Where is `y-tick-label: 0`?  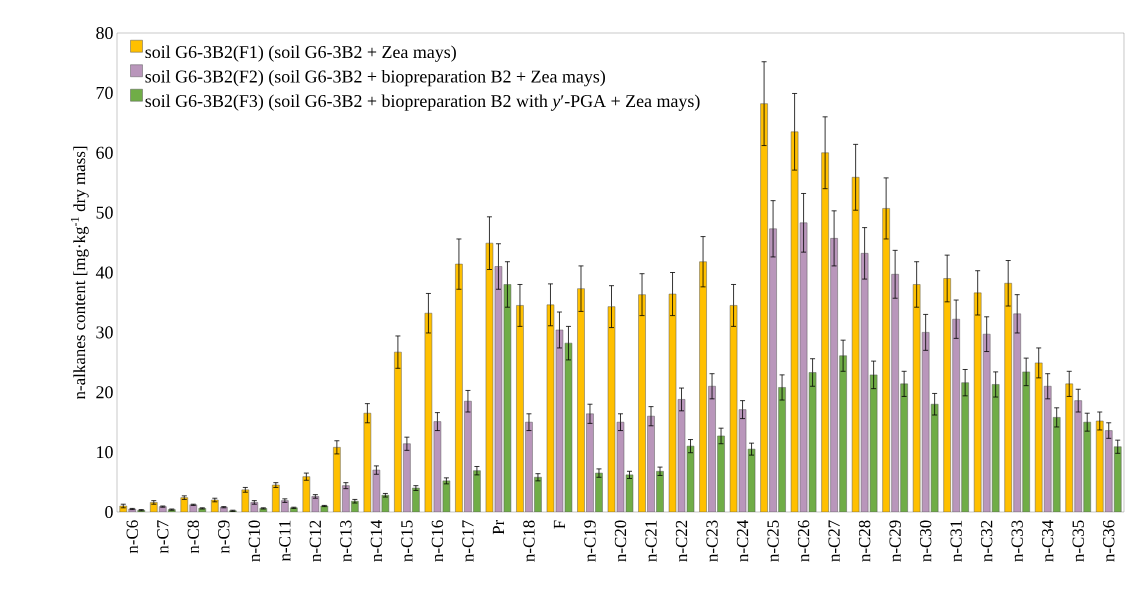
y-tick-label: 0 is located at coordinates (109, 512).